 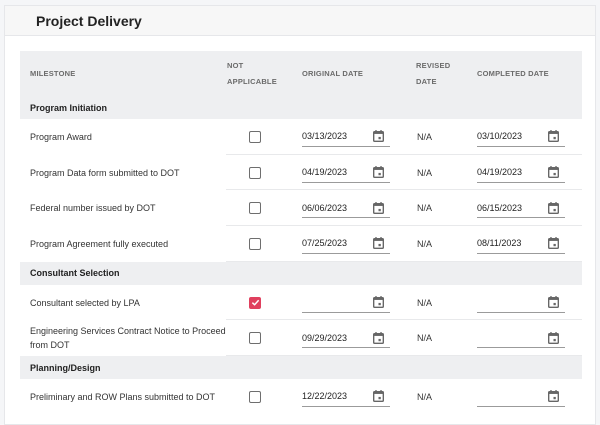 What do you see at coordinates (500, 136) in the screenshot?
I see `completed-date-value: 03/10/2023` at bounding box center [500, 136].